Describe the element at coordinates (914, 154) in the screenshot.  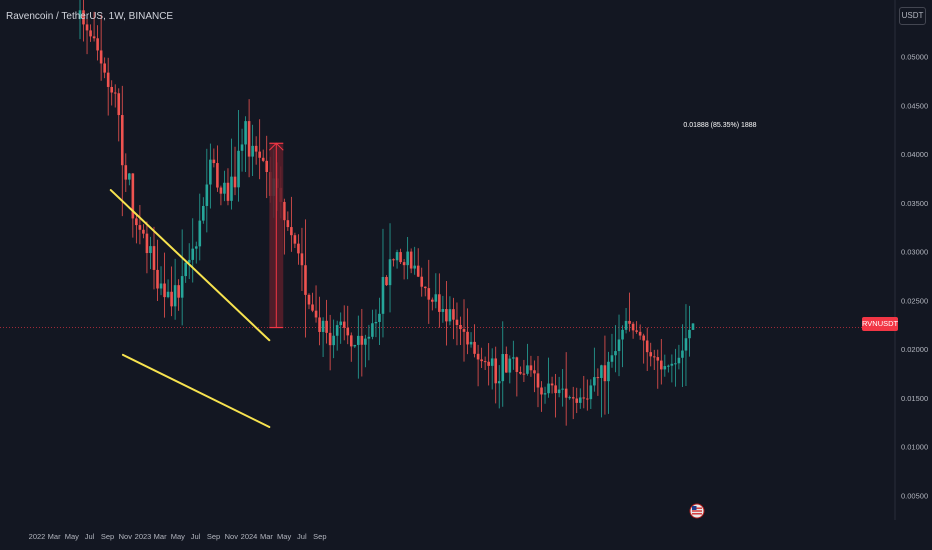
I see `price-label: 0.04000` at that location.